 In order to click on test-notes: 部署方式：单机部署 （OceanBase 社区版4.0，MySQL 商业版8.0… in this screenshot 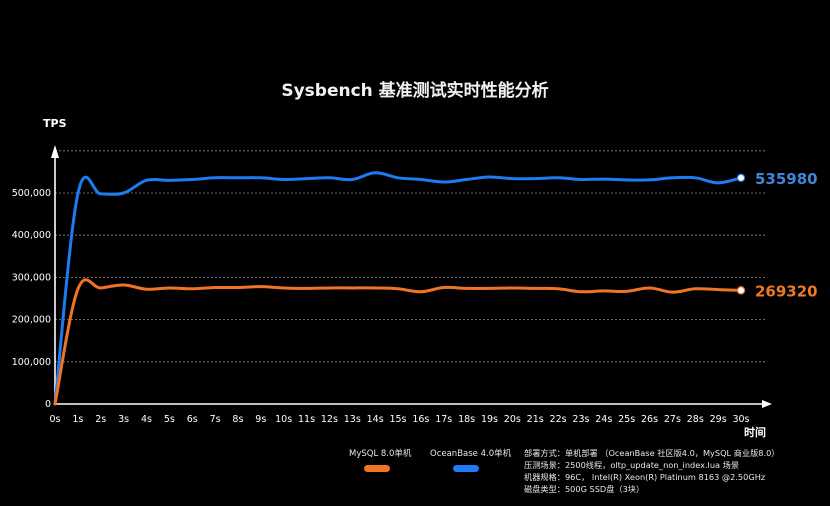, I will do `click(651, 471)`.